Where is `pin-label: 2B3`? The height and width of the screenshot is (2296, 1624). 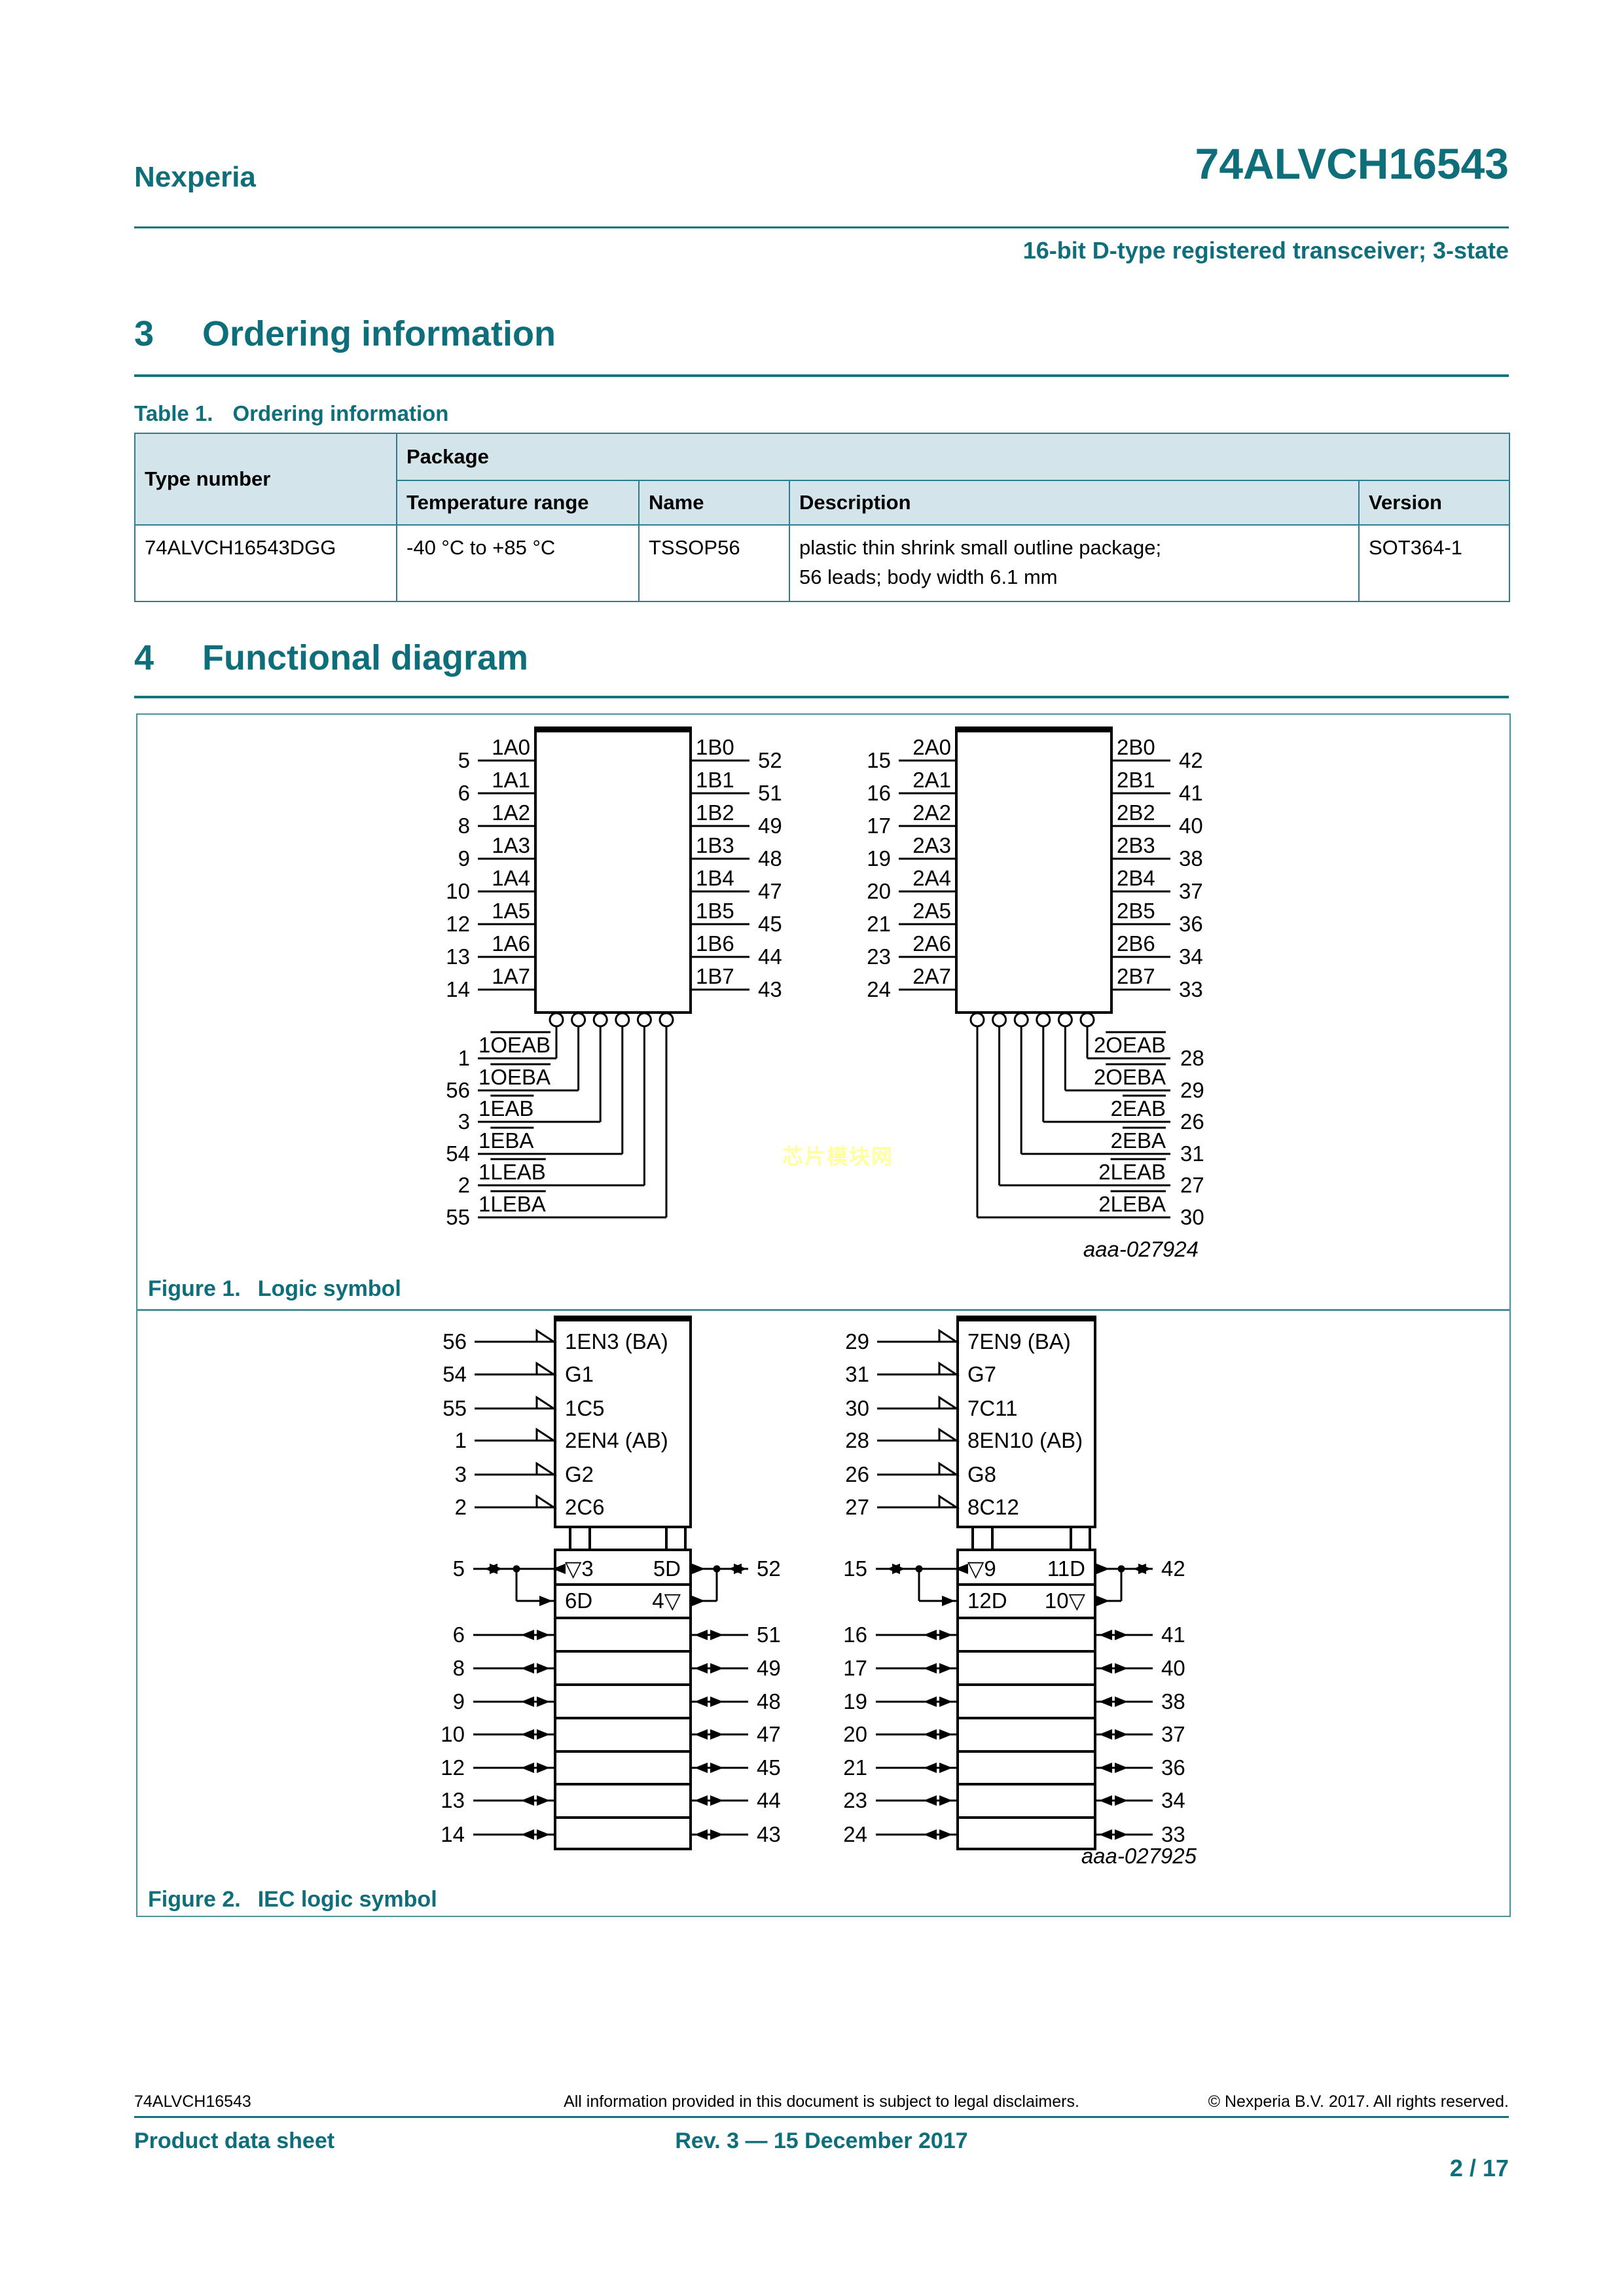
pin-label: 2B3 is located at coordinates (1136, 845).